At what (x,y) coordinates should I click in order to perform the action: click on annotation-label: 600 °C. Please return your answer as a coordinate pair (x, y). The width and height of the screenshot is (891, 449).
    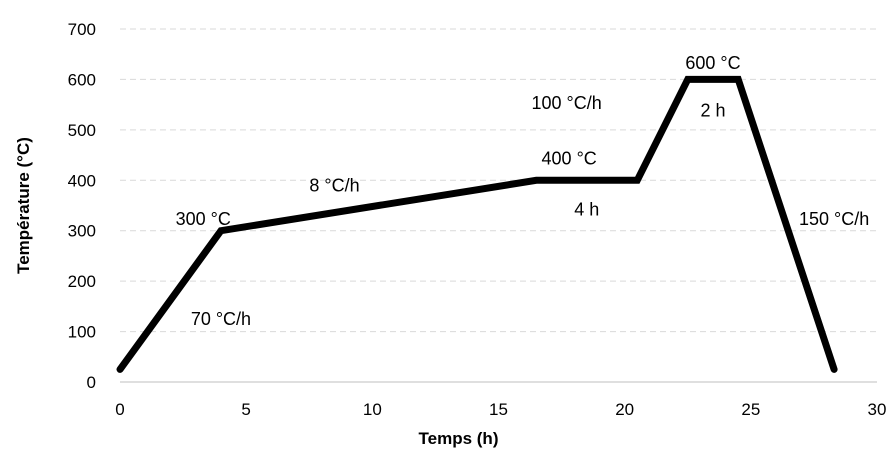
    Looking at the image, I should click on (712, 63).